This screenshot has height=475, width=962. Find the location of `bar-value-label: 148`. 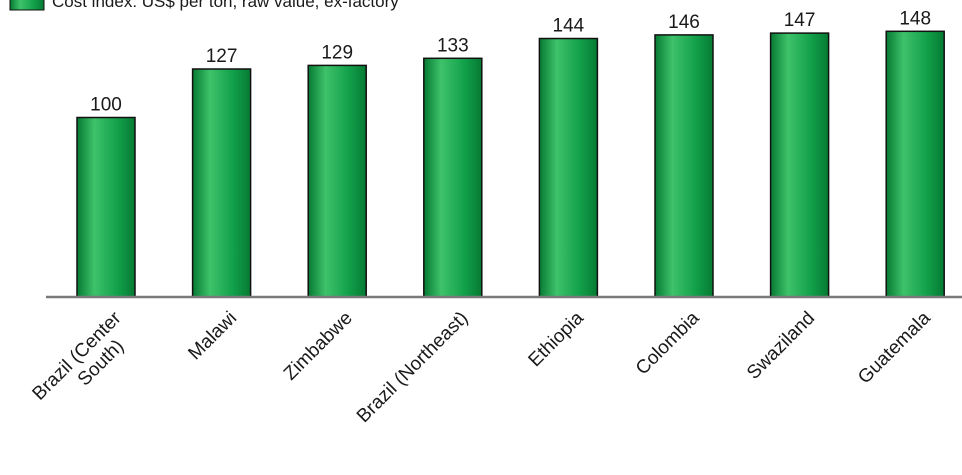

bar-value-label: 148 is located at coordinates (915, 18).